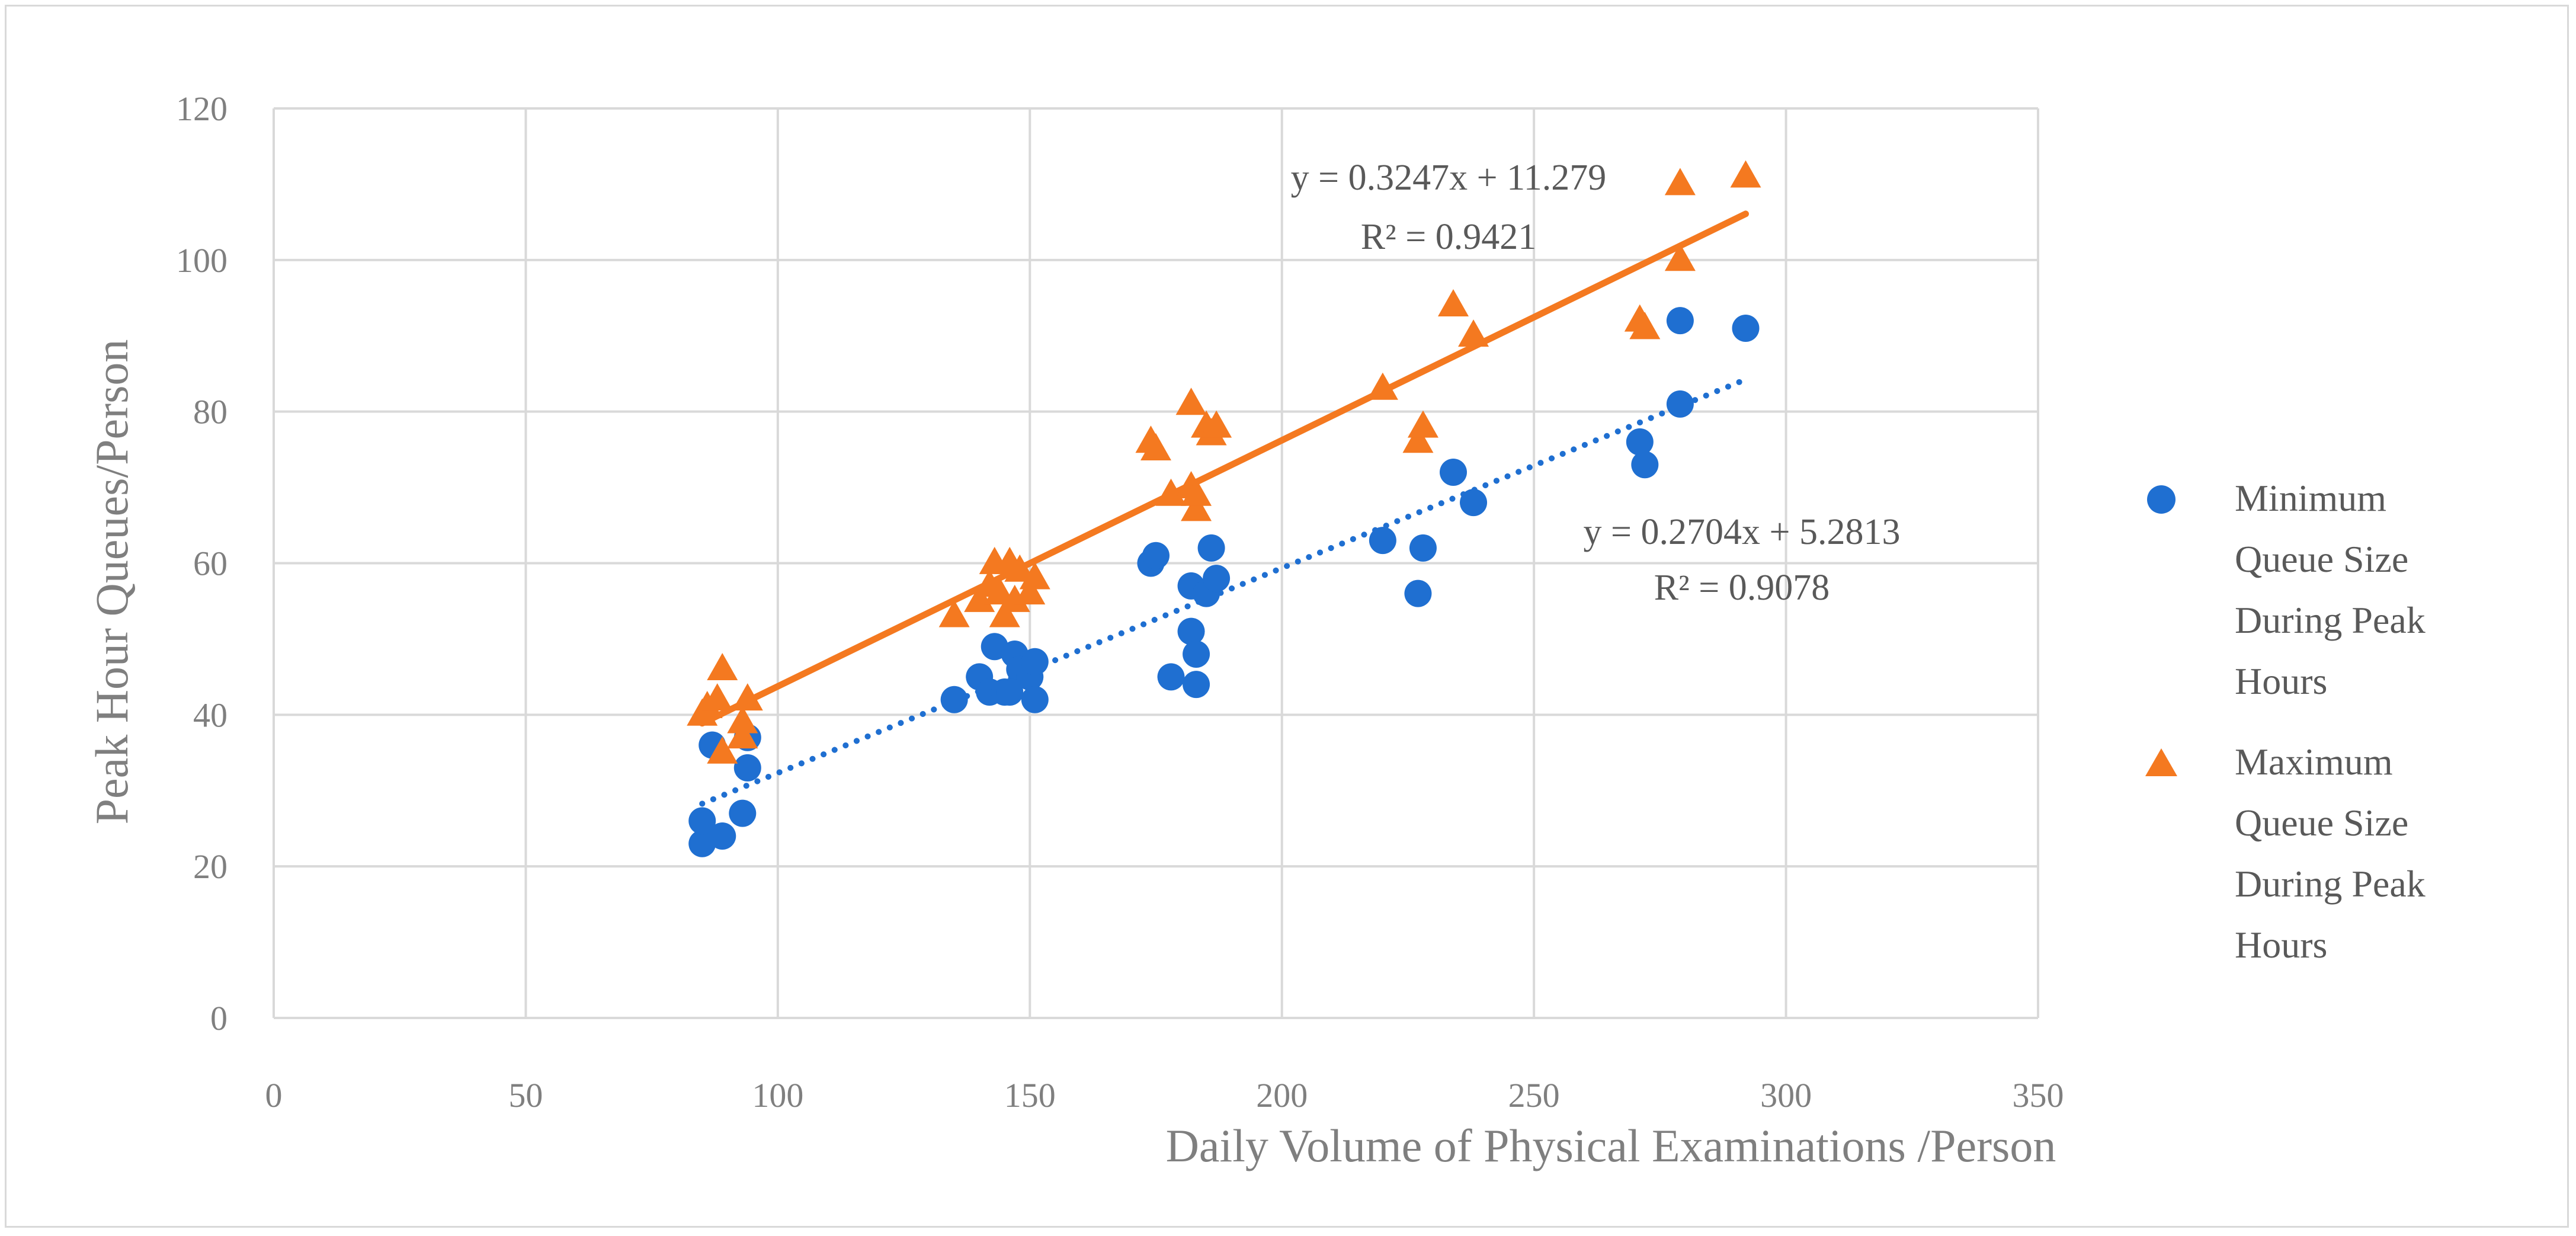 This screenshot has width=2576, height=1236. What do you see at coordinates (2330, 884) in the screenshot?
I see `legend-label-max-line3: During Peak` at bounding box center [2330, 884].